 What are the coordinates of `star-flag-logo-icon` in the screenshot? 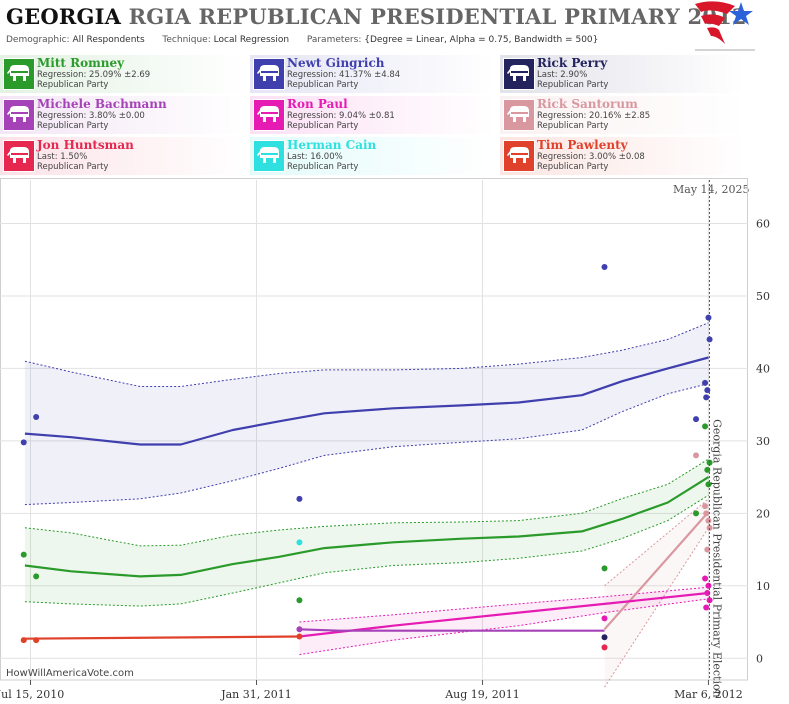 It's located at (725, 26).